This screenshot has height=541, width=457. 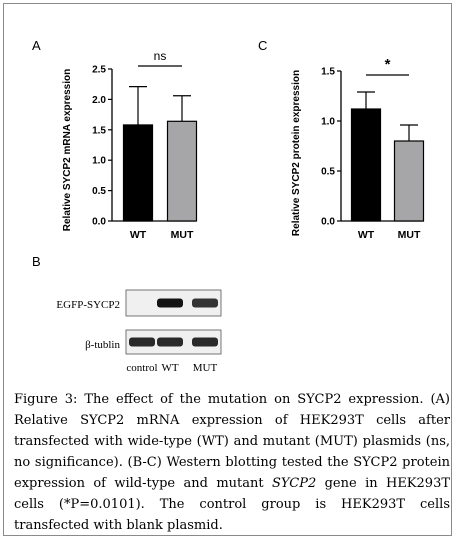 I want to click on significance-label-c: *, so click(x=388, y=64).